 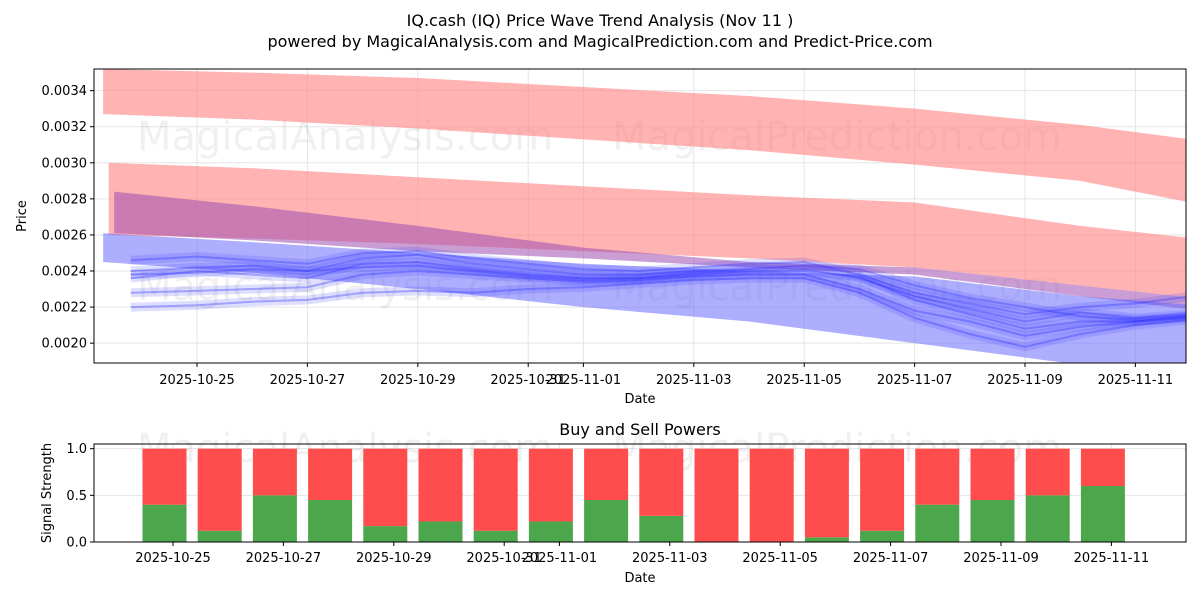 What do you see at coordinates (639, 399) in the screenshot?
I see `price-x-label: Date` at bounding box center [639, 399].